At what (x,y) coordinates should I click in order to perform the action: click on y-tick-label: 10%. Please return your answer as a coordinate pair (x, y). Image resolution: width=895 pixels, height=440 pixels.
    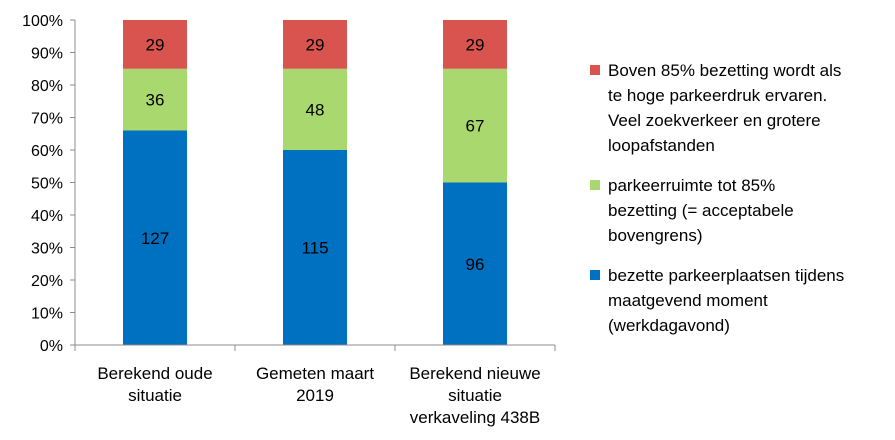
    Looking at the image, I should click on (47, 314).